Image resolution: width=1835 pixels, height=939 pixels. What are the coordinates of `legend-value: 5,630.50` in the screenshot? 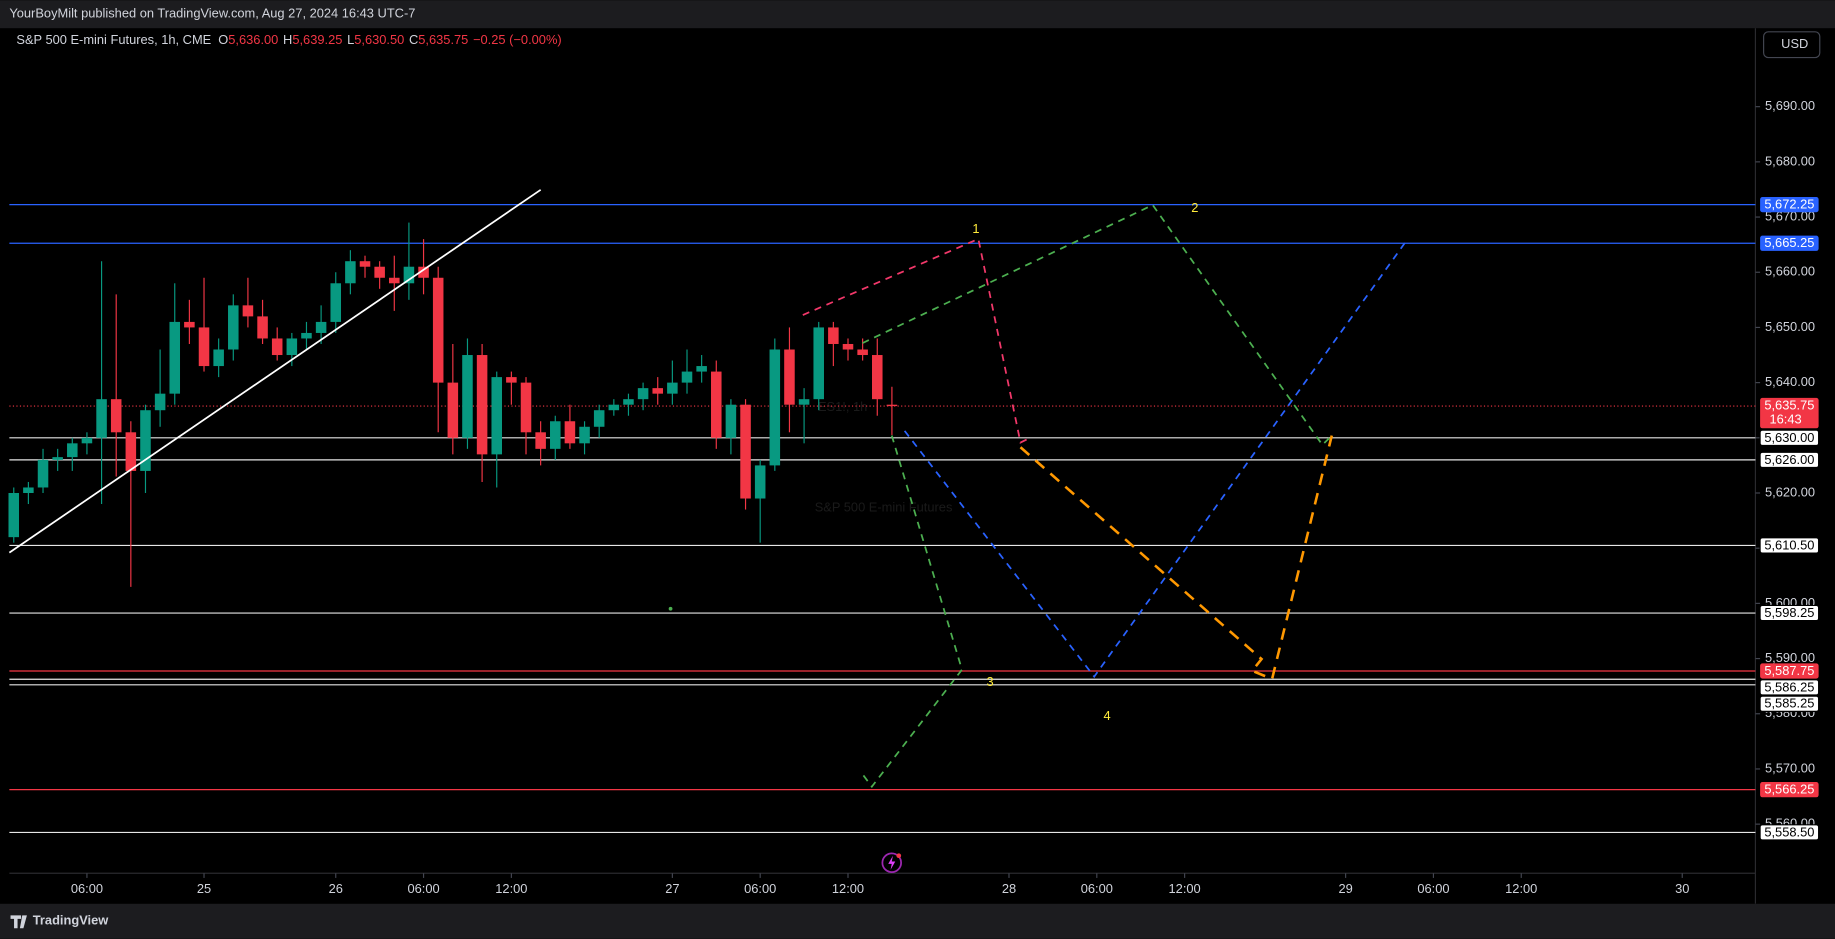 It's located at (379, 40).